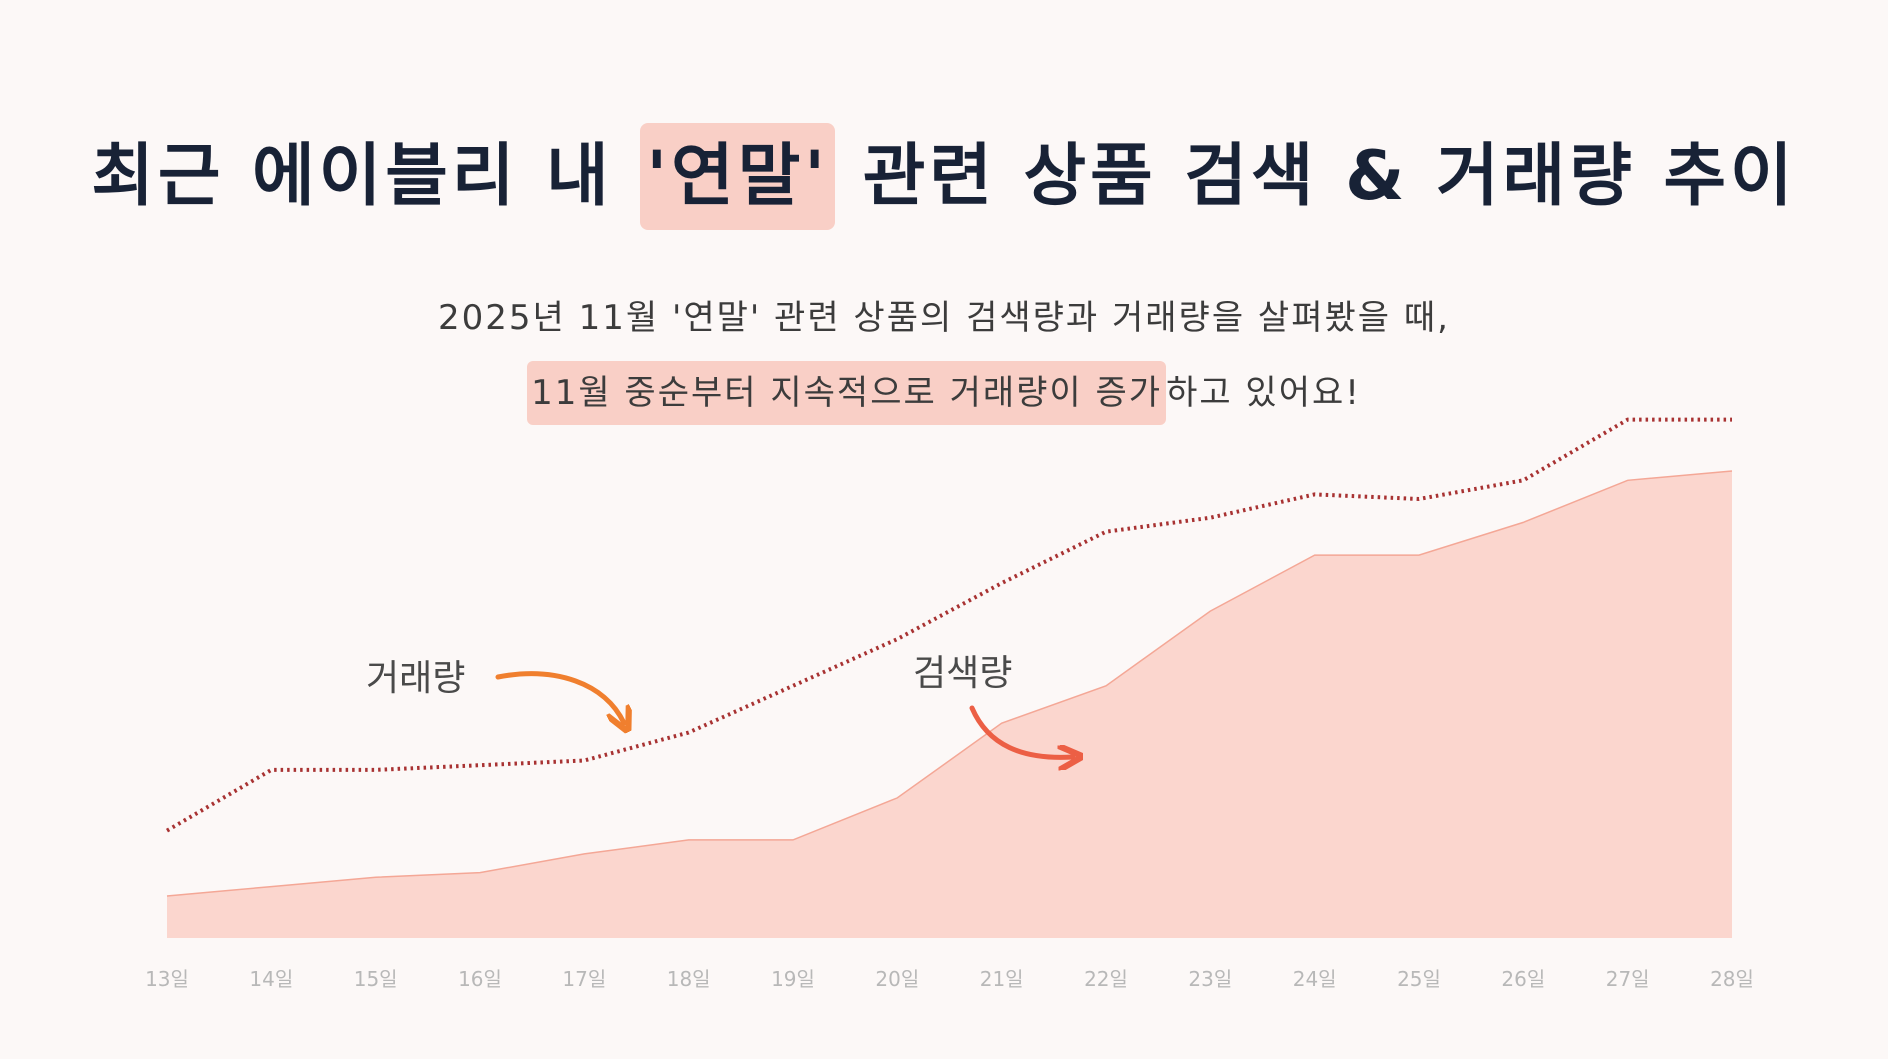  What do you see at coordinates (376, 979) in the screenshot?
I see `x-tick-label: 15일` at bounding box center [376, 979].